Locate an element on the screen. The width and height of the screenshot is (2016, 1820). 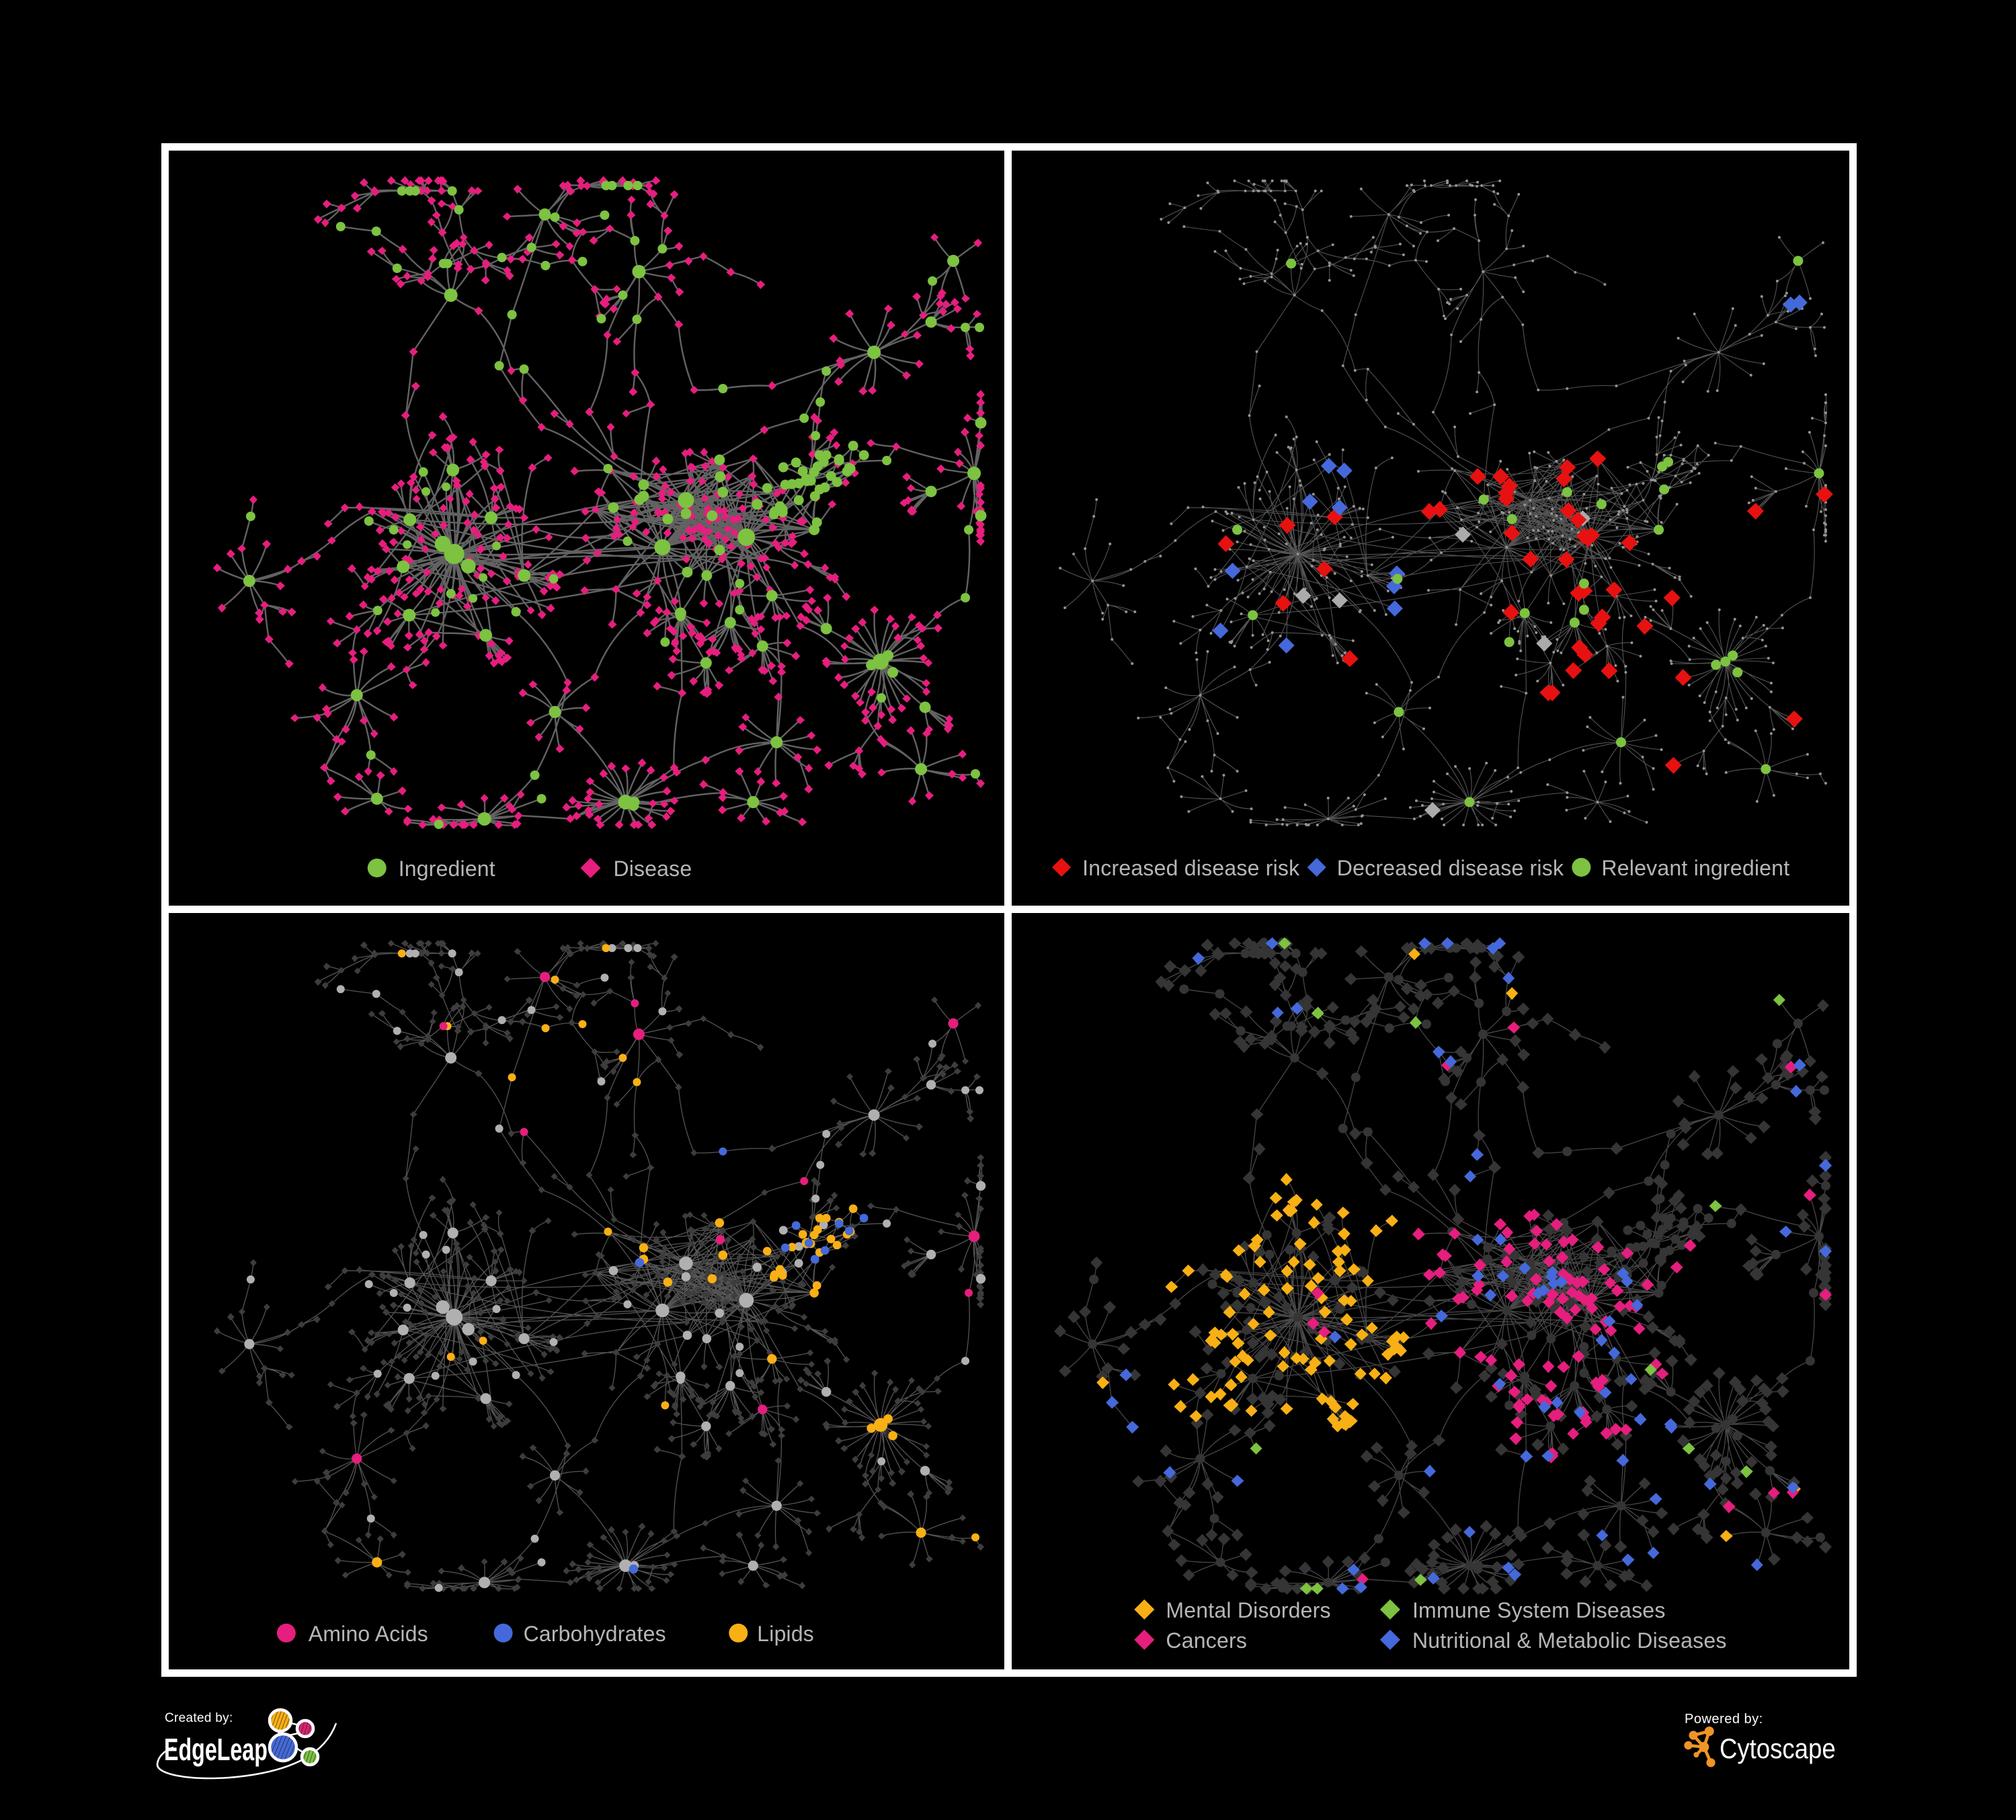
svg-text: Relevant ingredient is located at coordinates (1695, 868).